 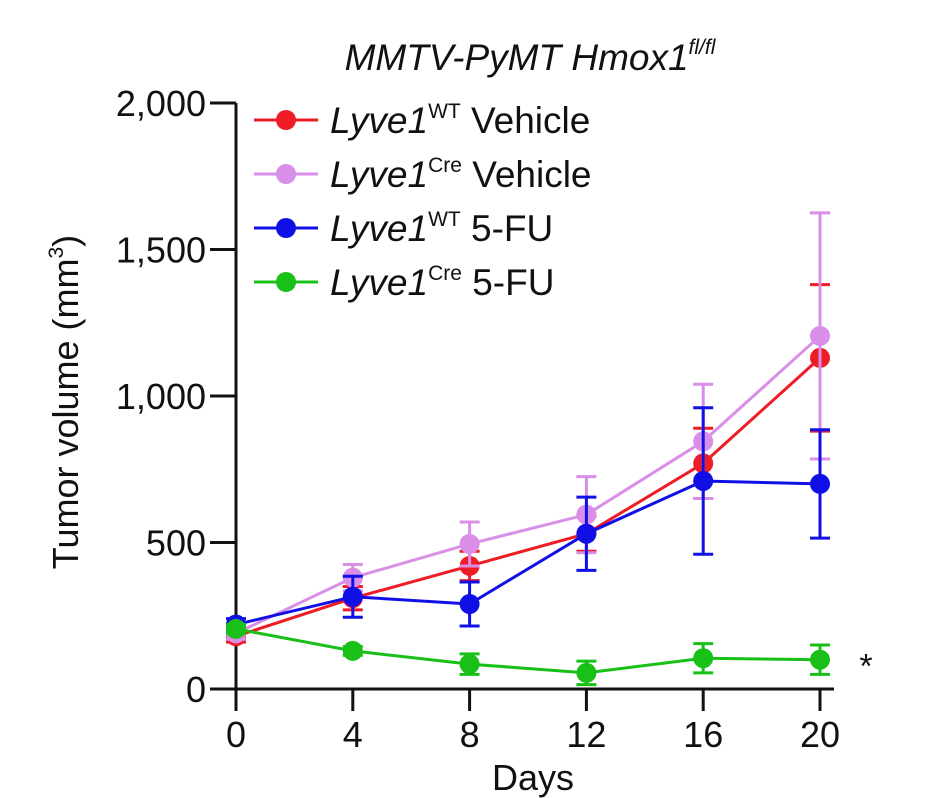 I want to click on legend-label: Lyve1WT Vehicle, so click(x=460, y=120).